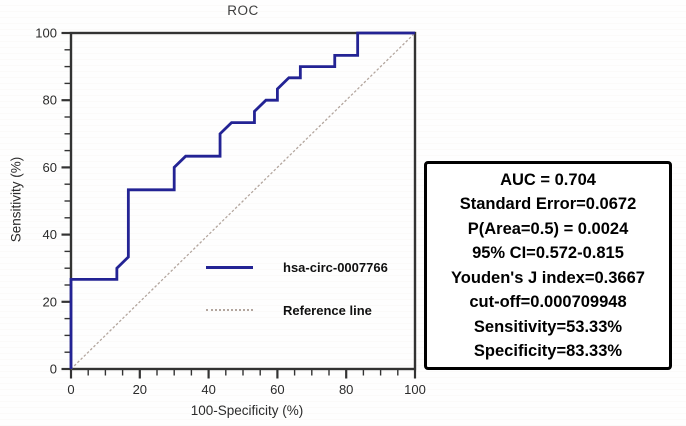  What do you see at coordinates (140, 389) in the screenshot?
I see `x-tick-label: 20` at bounding box center [140, 389].